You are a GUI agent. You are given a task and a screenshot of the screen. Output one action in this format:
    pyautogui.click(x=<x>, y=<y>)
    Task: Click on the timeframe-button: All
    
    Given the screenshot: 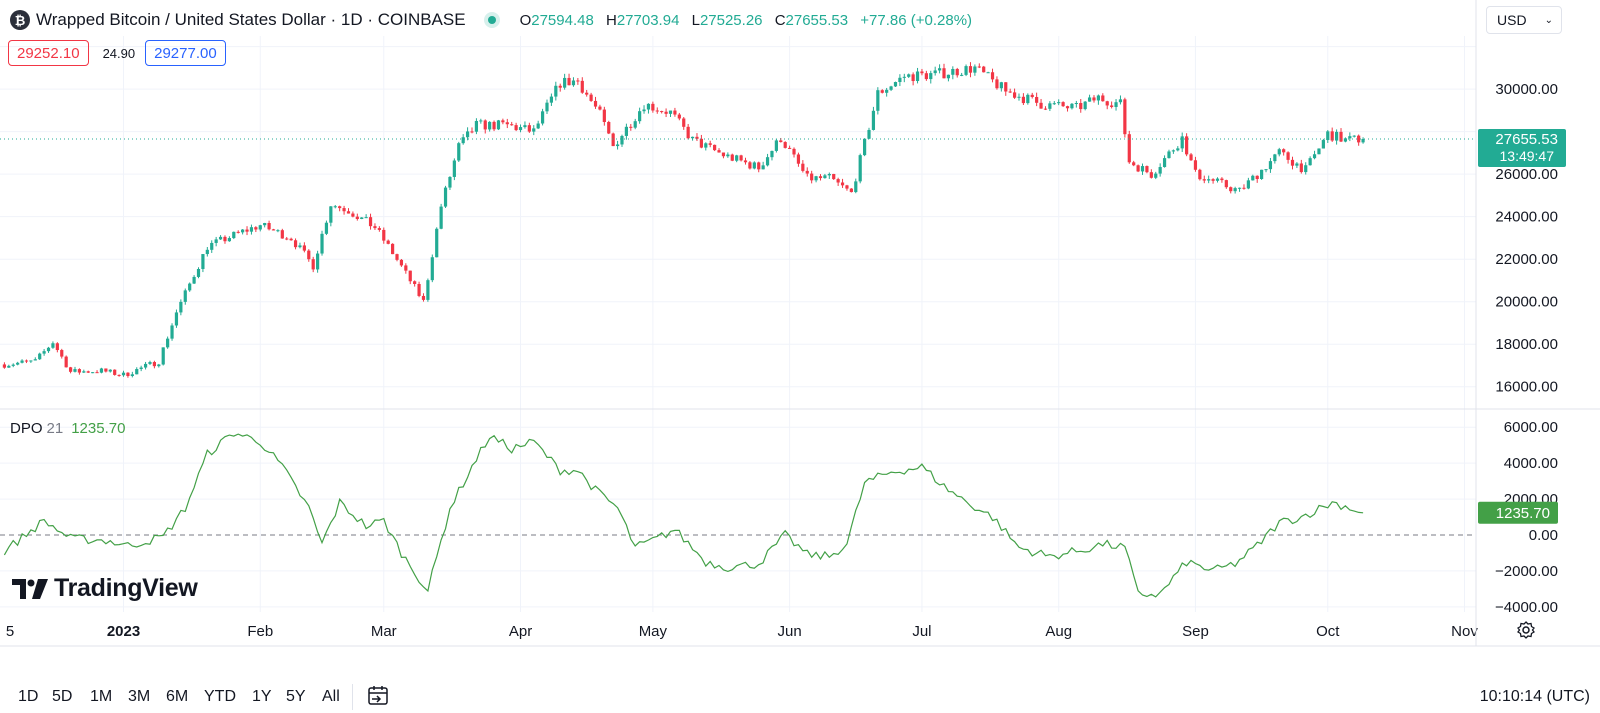 What is the action you would take?
    pyautogui.click(x=331, y=696)
    